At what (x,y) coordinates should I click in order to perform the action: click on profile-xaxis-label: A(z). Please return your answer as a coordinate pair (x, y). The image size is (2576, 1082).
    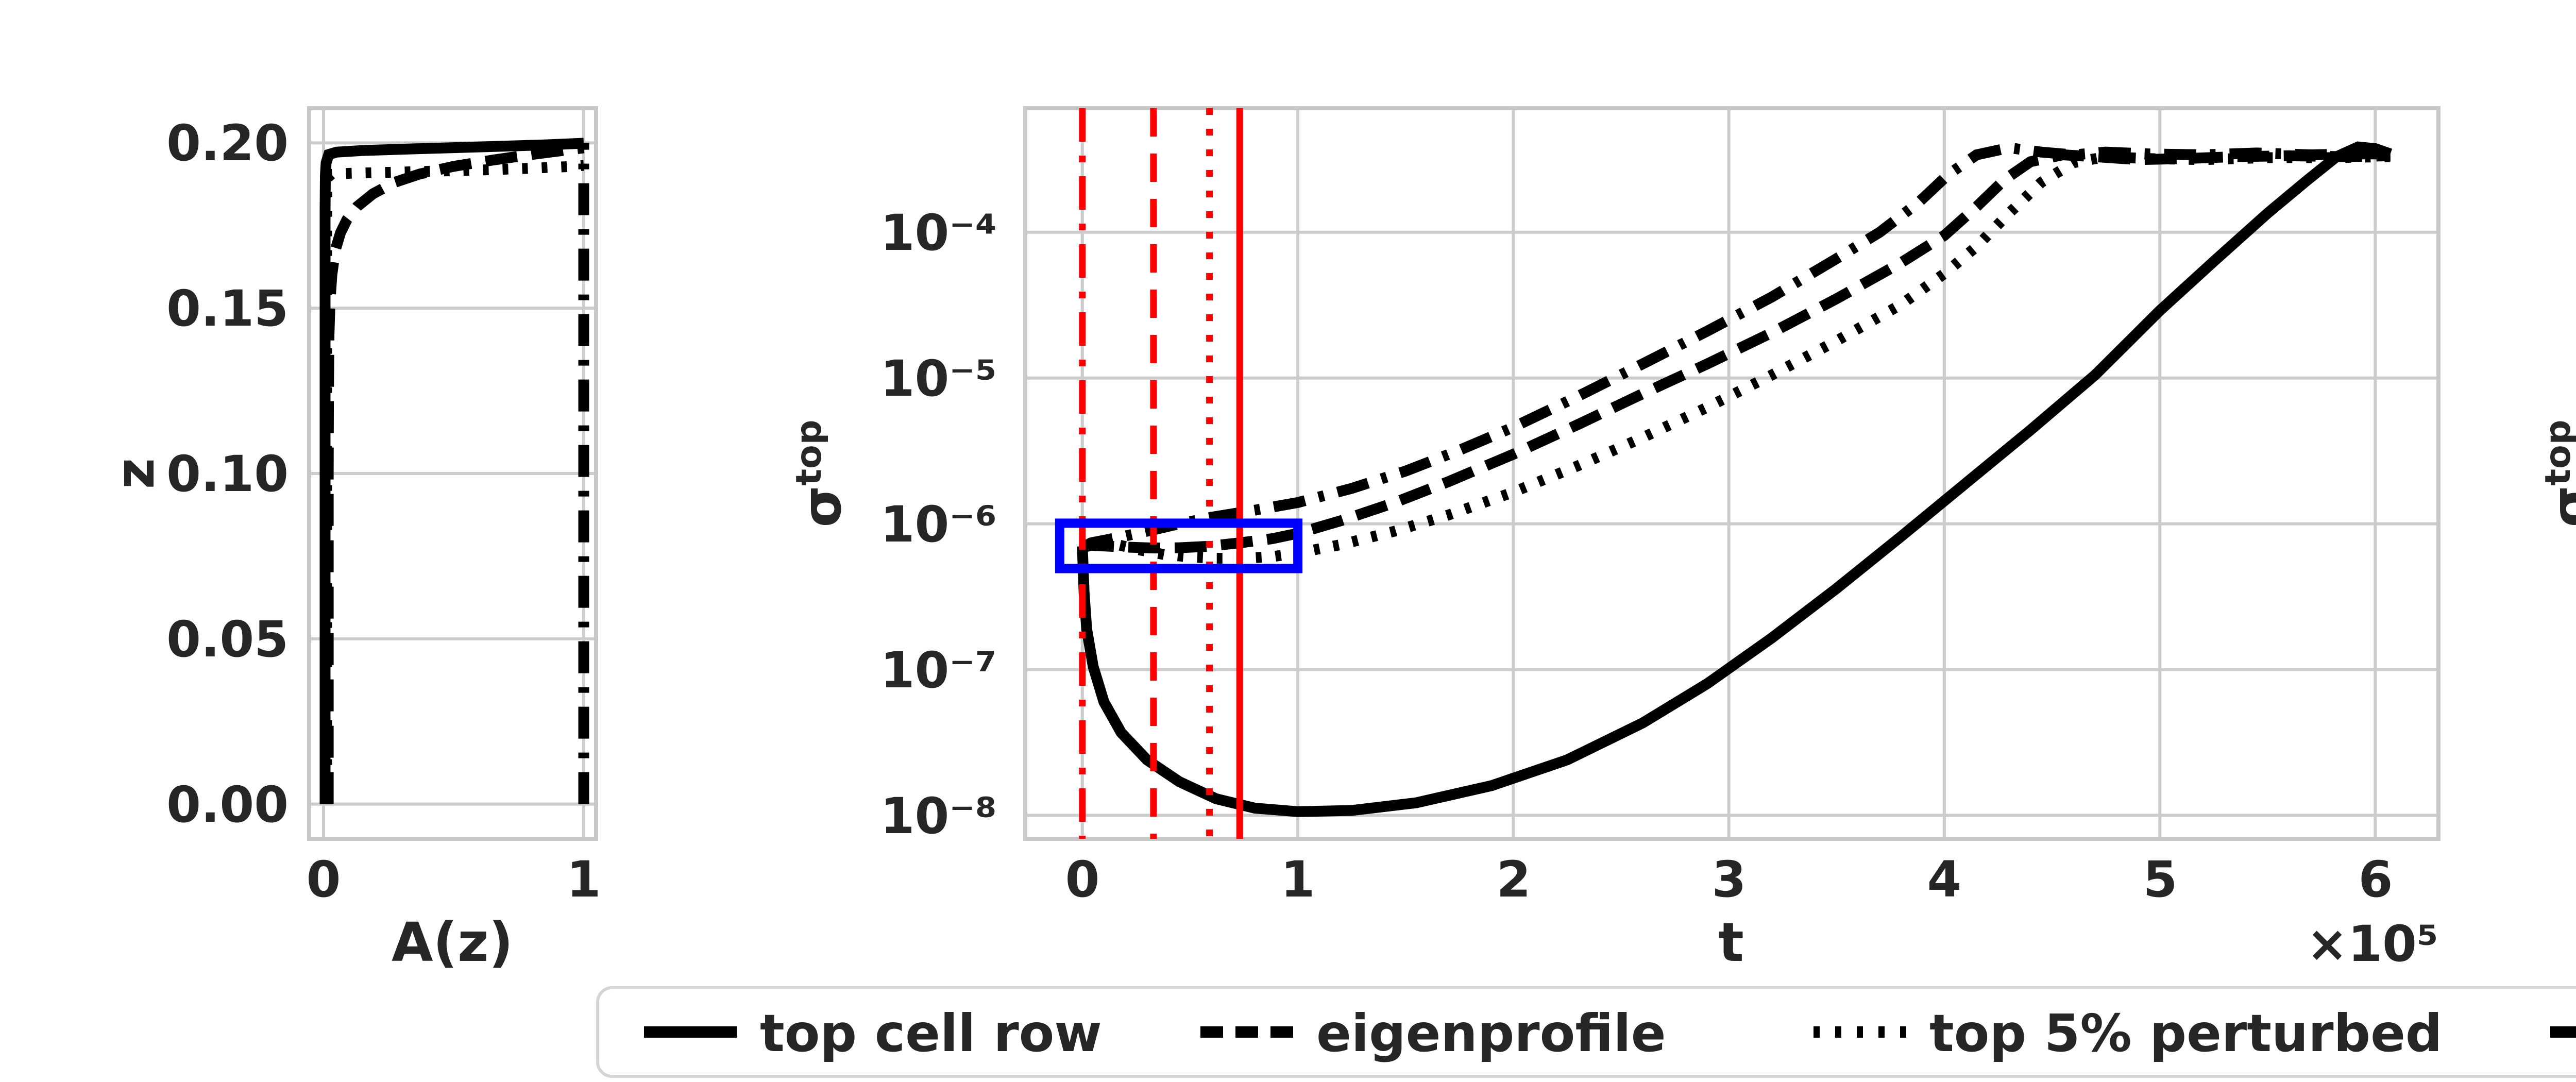
    Looking at the image, I should click on (452, 942).